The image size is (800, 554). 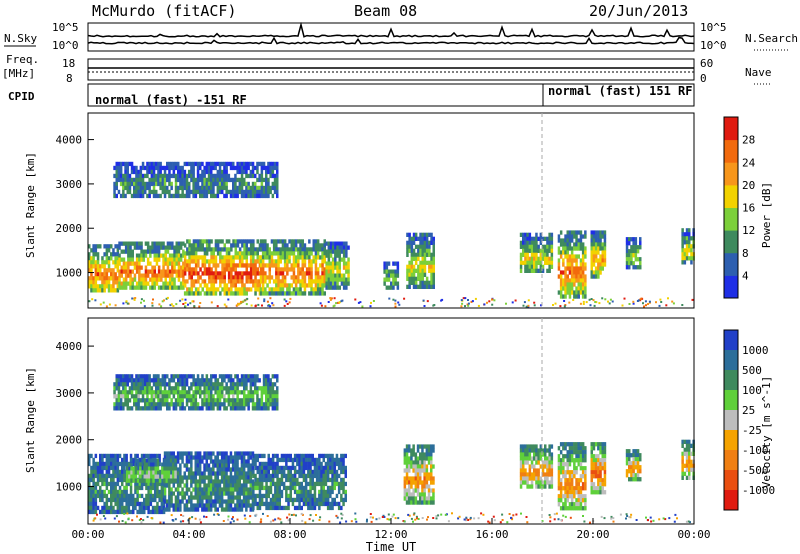 What do you see at coordinates (69, 273) in the screenshot?
I see `ytick-label: 1000` at bounding box center [69, 273].